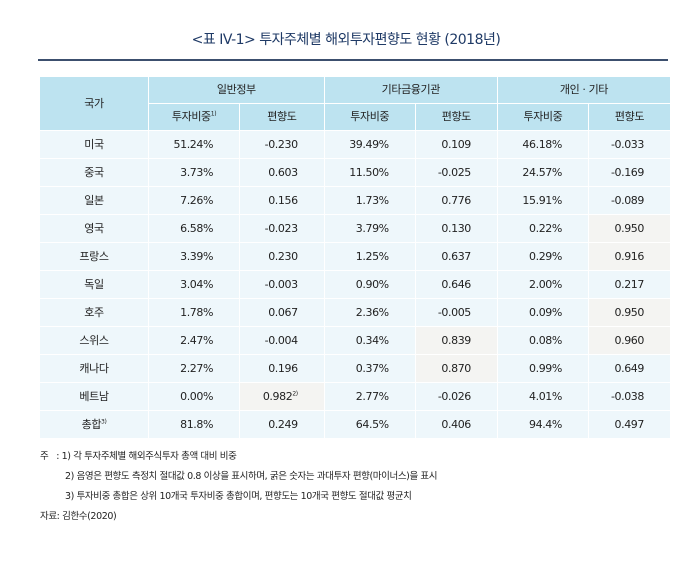  What do you see at coordinates (370, 117) in the screenshot?
I see `header-share: 투자비중` at bounding box center [370, 117].